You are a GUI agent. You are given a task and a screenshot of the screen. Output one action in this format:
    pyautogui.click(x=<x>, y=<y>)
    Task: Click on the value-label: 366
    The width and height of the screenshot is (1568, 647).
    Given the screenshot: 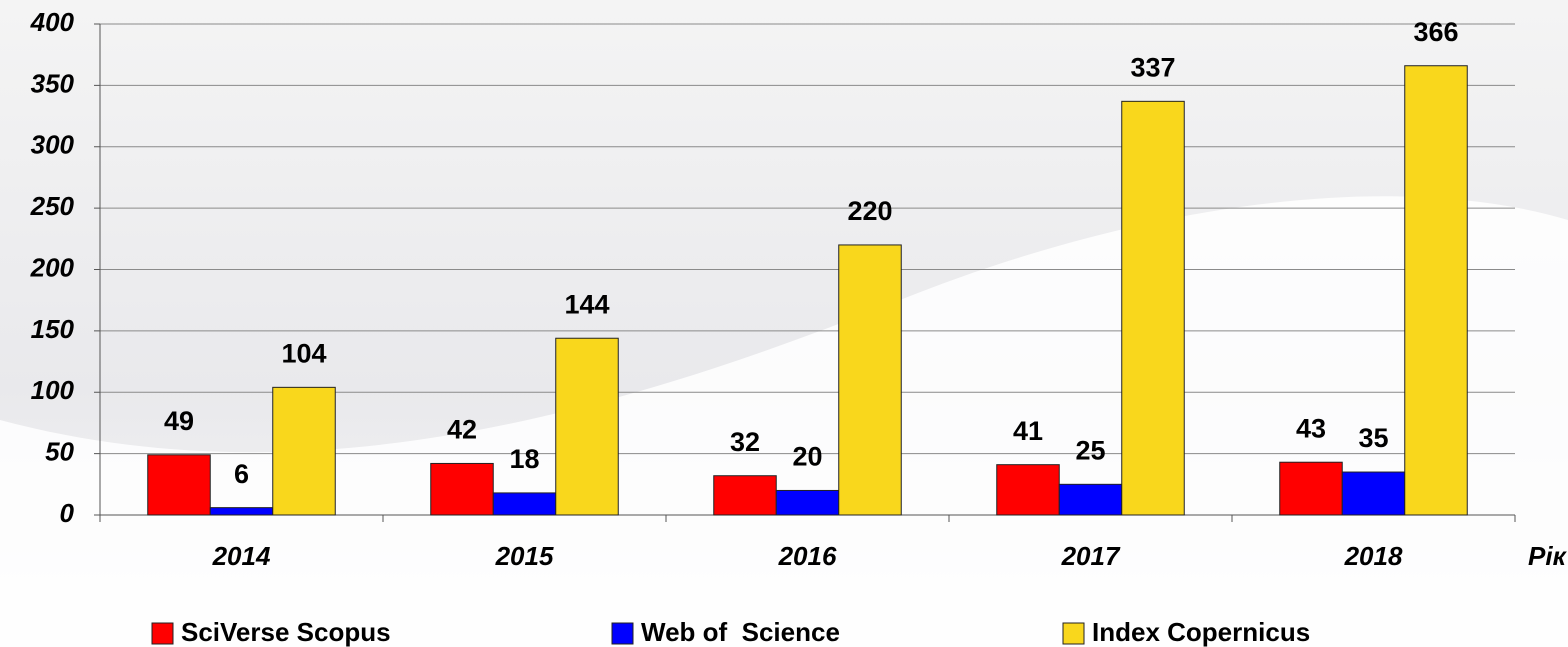 What is the action you would take?
    pyautogui.click(x=1435, y=32)
    